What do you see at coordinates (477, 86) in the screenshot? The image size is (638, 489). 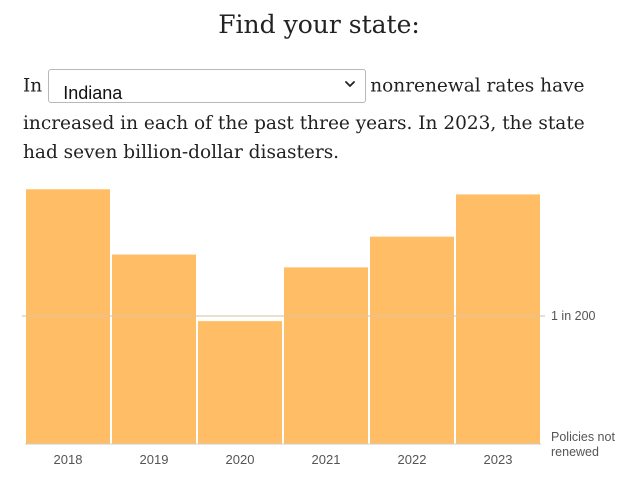 I see `sentence-suffix: nonrenewal rates have` at bounding box center [477, 86].